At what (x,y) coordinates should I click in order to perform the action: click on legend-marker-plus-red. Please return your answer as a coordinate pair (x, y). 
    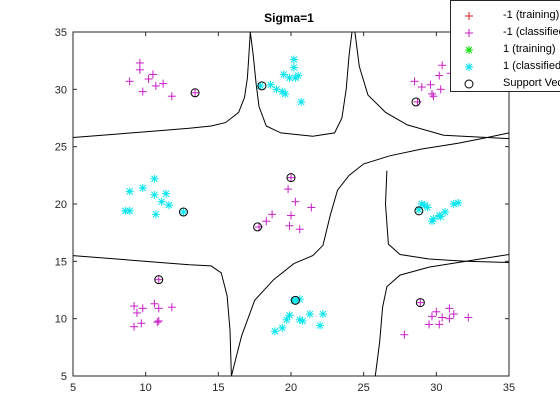
    Looking at the image, I should click on (469, 16).